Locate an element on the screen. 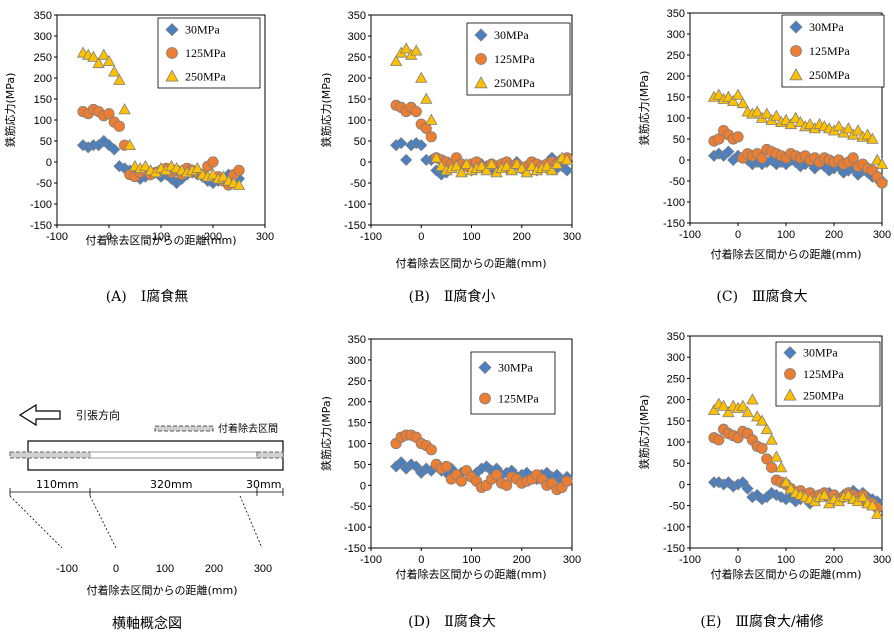 The width and height of the screenshot is (894, 633). tension-direction-label: 引張方向 is located at coordinates (98, 415).